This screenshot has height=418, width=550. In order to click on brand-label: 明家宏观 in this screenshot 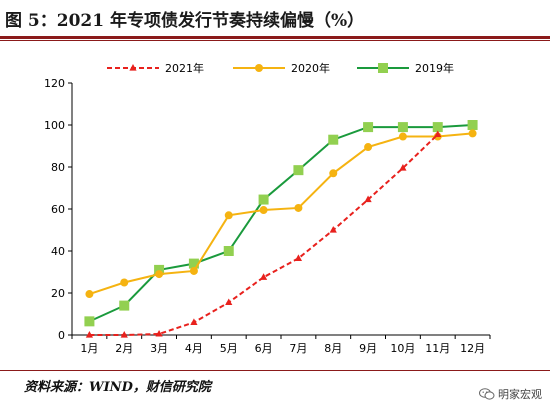, I will do `click(520, 394)`.